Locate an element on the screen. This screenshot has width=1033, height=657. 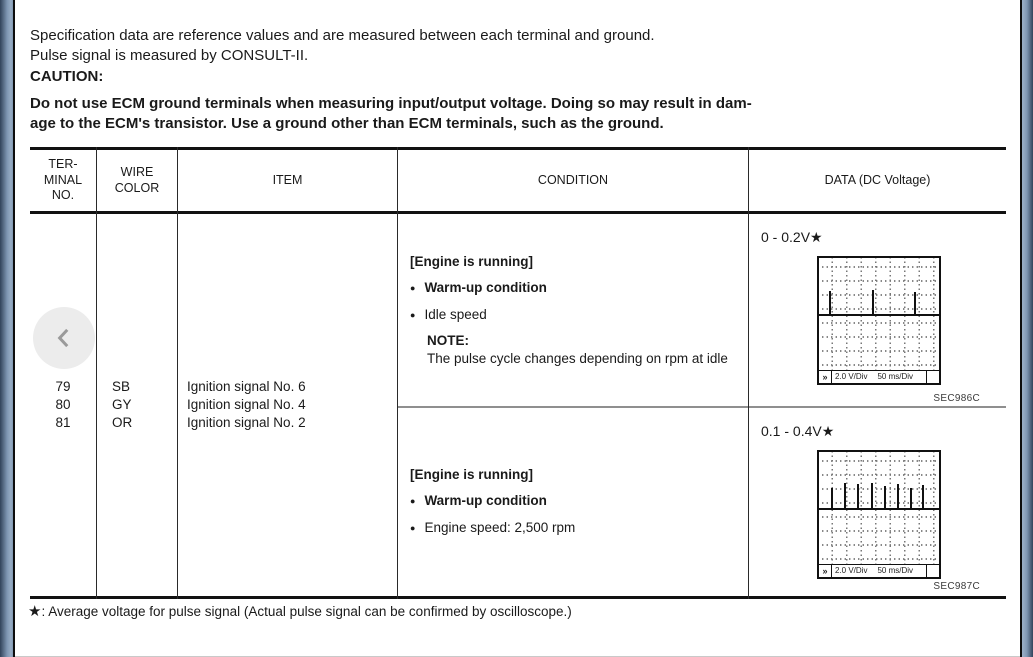
wire-color: SB is located at coordinates (121, 386).